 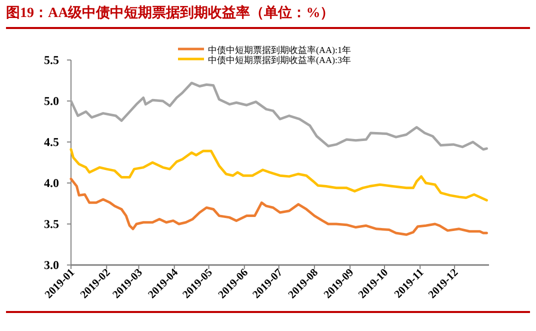 What do you see at coordinates (51, 60) in the screenshot?
I see `y-tick-label: 5.5` at bounding box center [51, 60].